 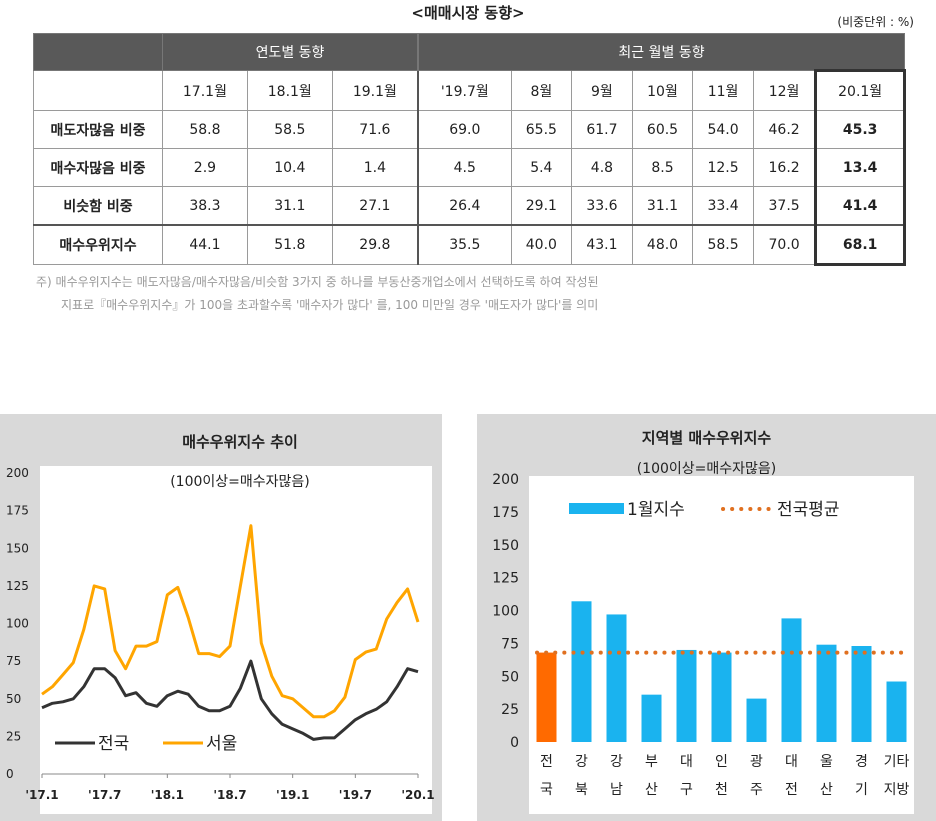 I want to click on table-cell: 12.5, so click(x=723, y=167).